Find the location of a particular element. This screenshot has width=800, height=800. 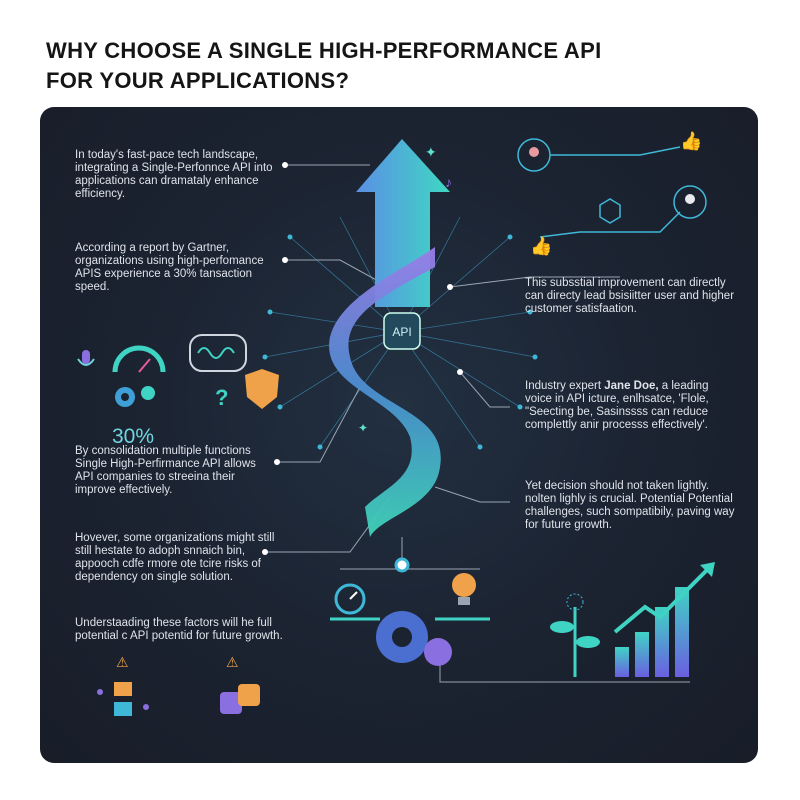

plant-icon is located at coordinates (575, 635).